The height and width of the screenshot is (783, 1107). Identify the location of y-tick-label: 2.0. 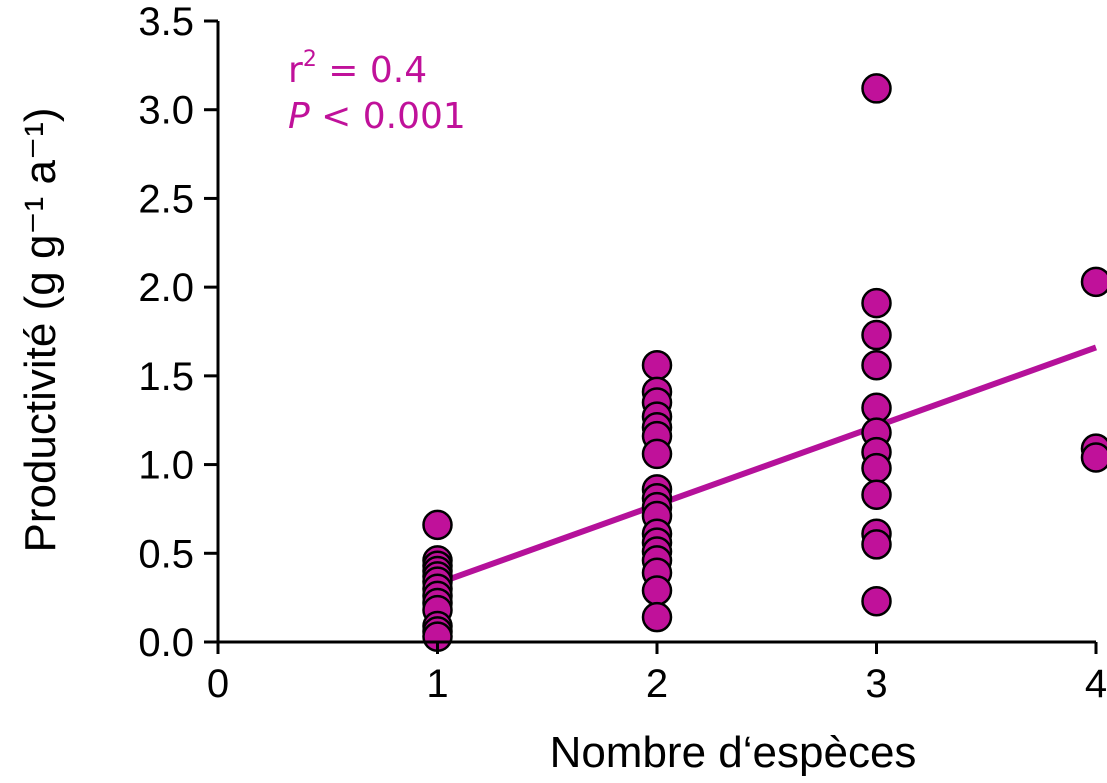
(166, 288).